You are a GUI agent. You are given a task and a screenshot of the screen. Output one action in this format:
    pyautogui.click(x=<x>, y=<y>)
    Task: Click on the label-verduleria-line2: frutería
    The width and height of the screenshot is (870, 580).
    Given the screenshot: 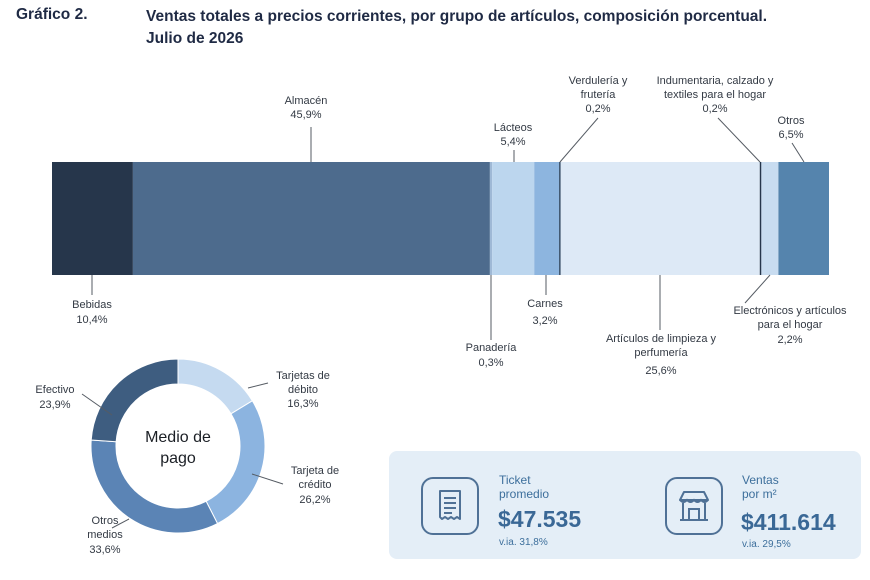 What is the action you would take?
    pyautogui.click(x=599, y=95)
    